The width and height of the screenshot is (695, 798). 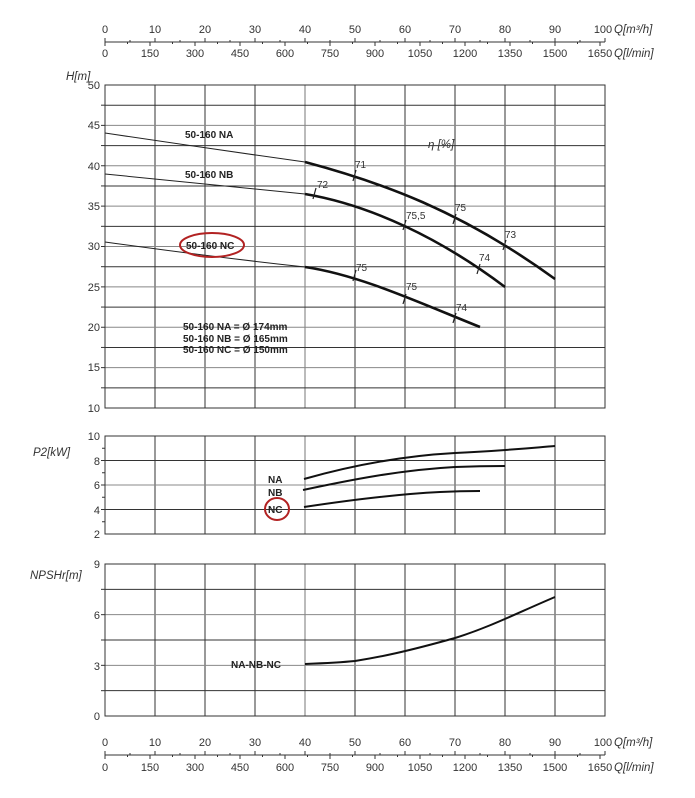 What do you see at coordinates (205, 147) in the screenshot?
I see `curve-na-thin` at bounding box center [205, 147].